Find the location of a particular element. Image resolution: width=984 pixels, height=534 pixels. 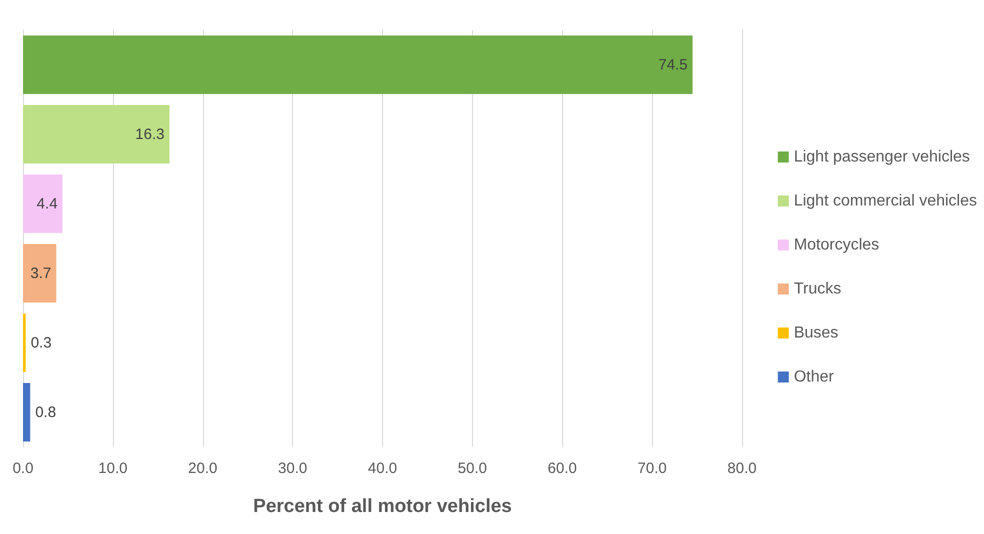

x-axis-title: Percent of all motor vehicles is located at coordinates (382, 506).